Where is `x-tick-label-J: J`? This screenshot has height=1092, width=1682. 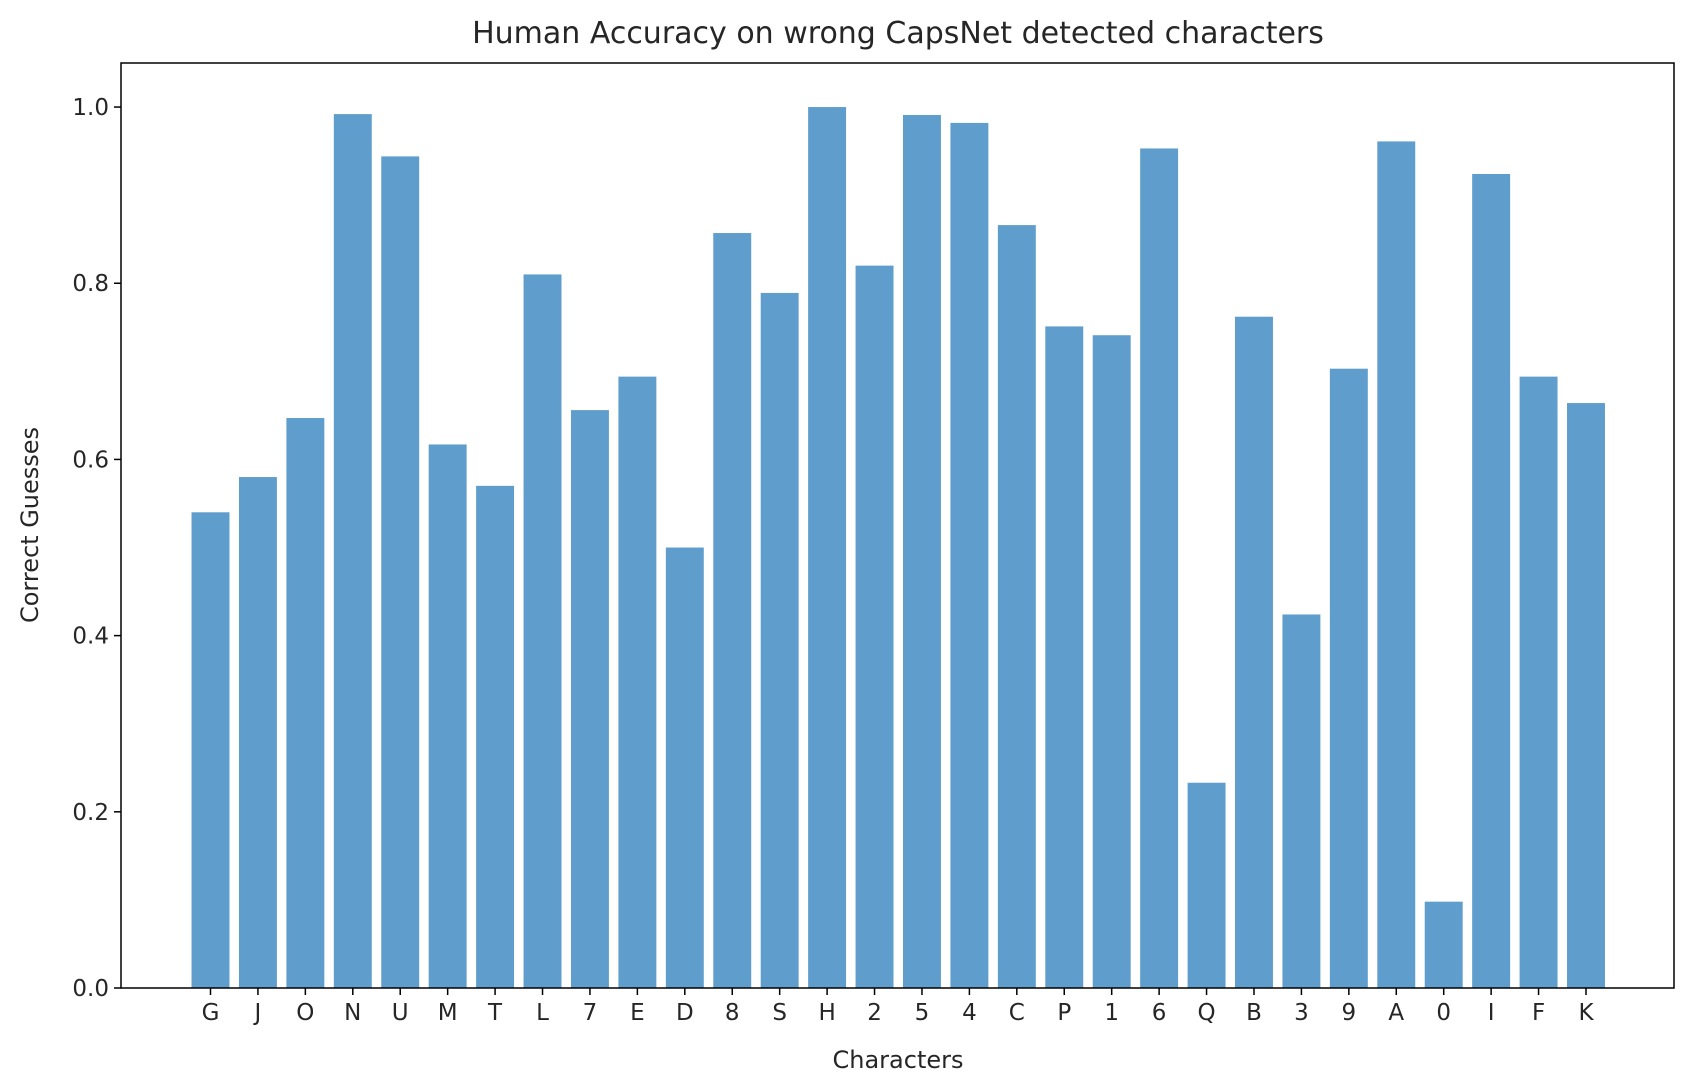 x-tick-label-J: J is located at coordinates (257, 1013).